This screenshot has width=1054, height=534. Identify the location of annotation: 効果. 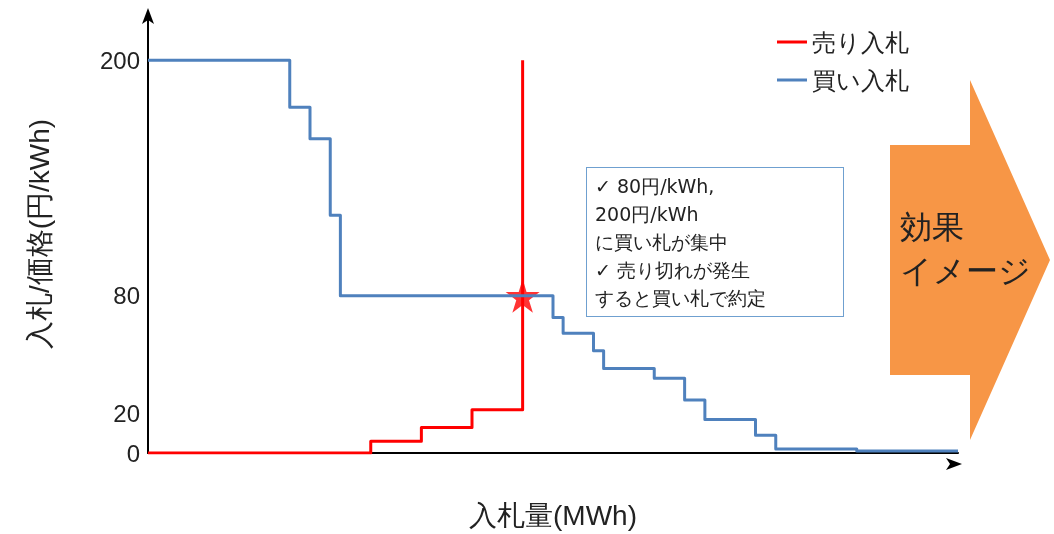
(932, 227).